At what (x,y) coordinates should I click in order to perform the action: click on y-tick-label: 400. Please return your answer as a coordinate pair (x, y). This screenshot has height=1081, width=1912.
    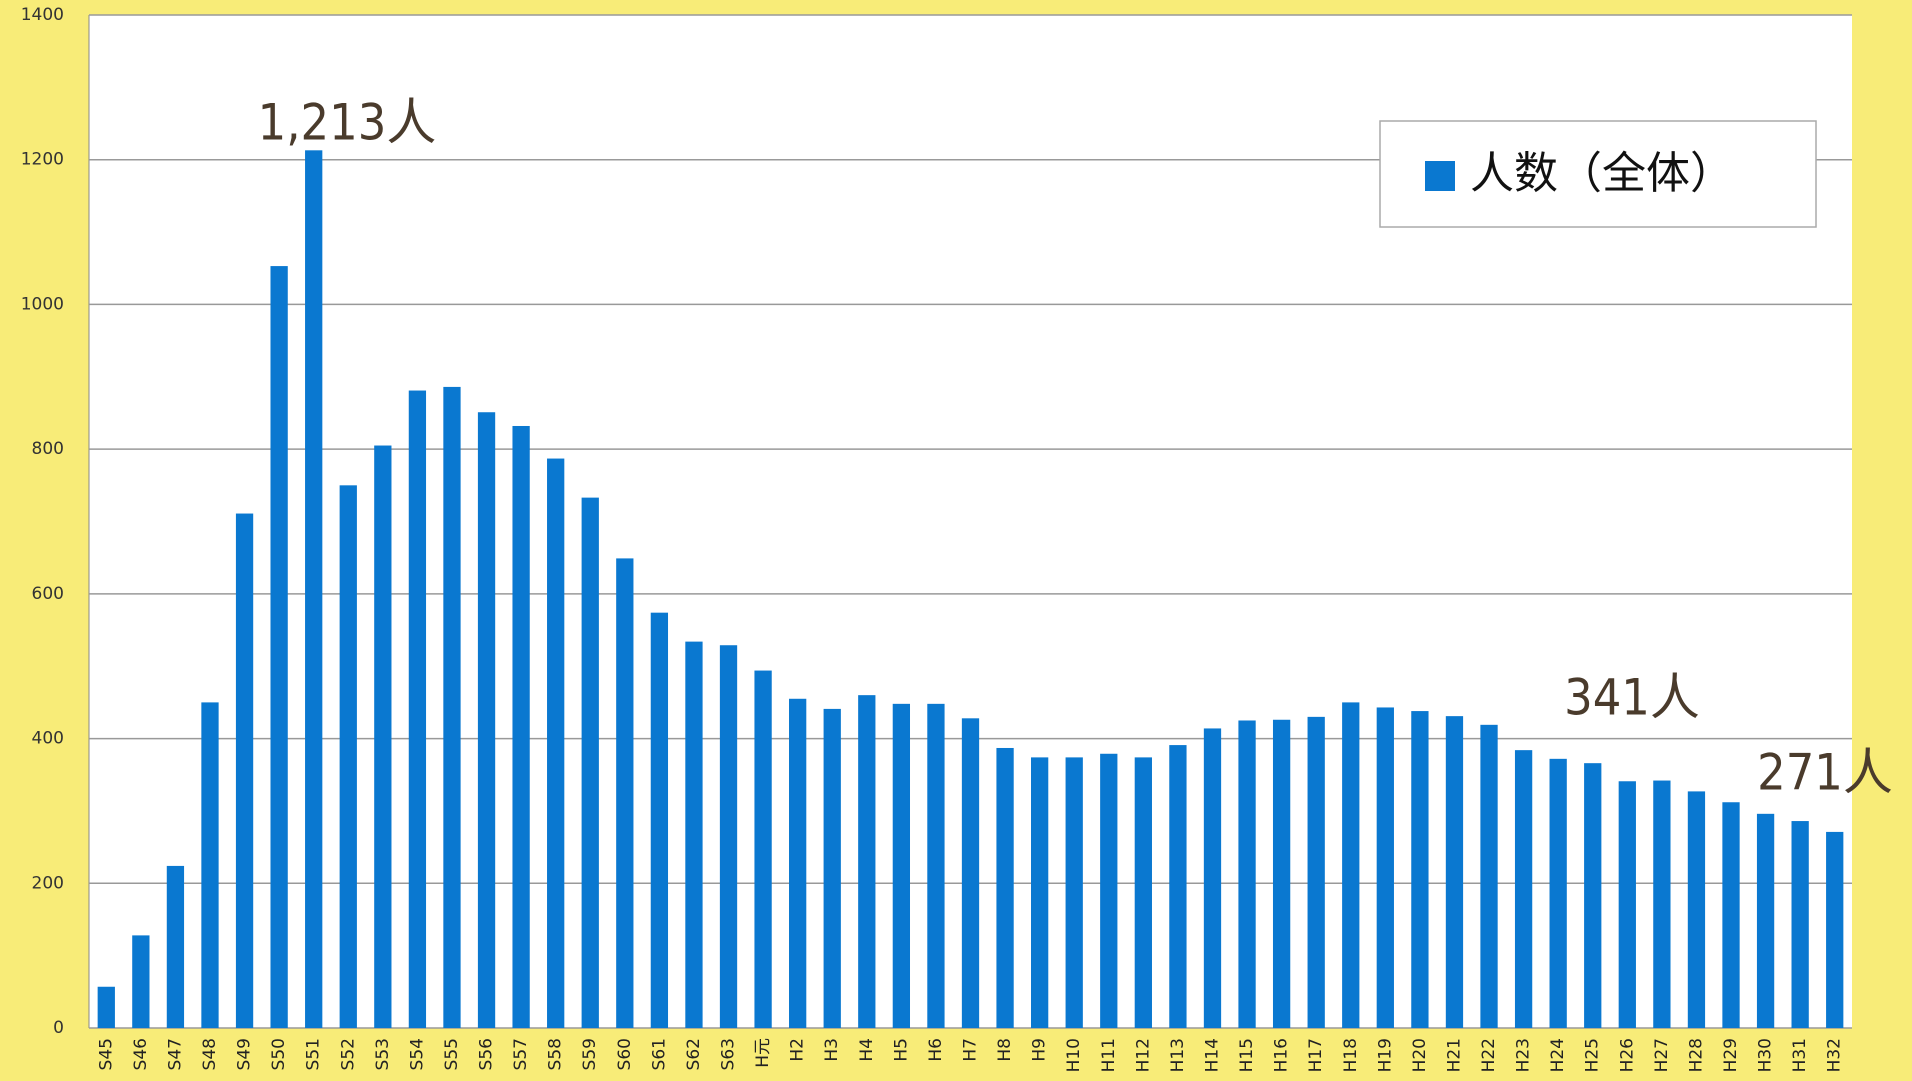
    Looking at the image, I should click on (48, 739).